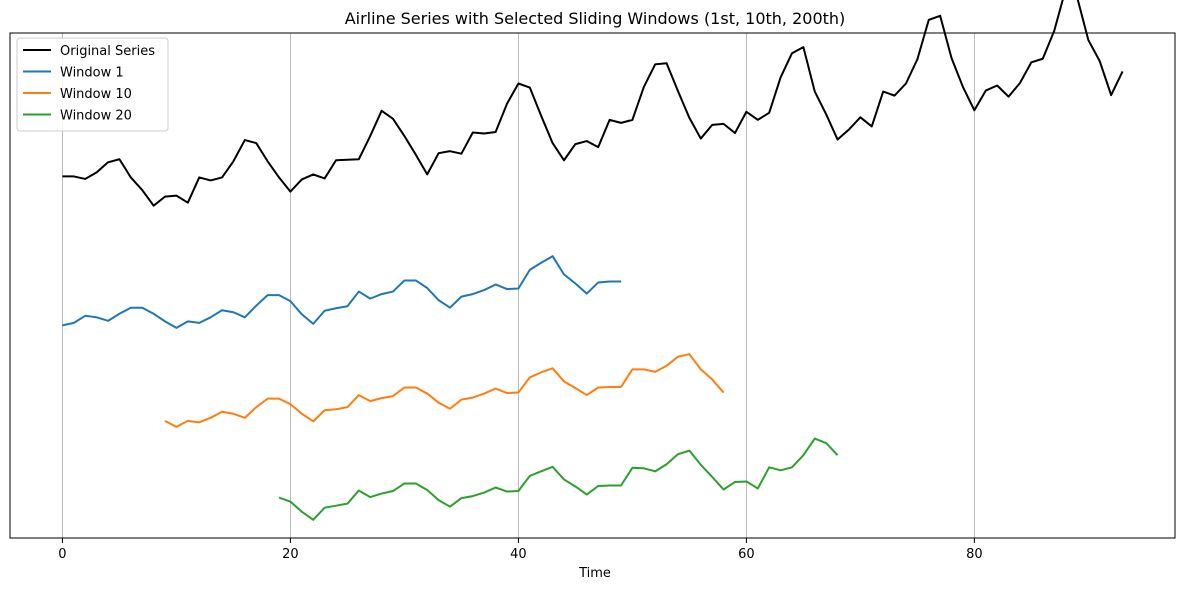 Image resolution: width=1189 pixels, height=590 pixels. Describe the element at coordinates (107, 51) in the screenshot. I see `legend-label-original-series: Original Series` at that location.